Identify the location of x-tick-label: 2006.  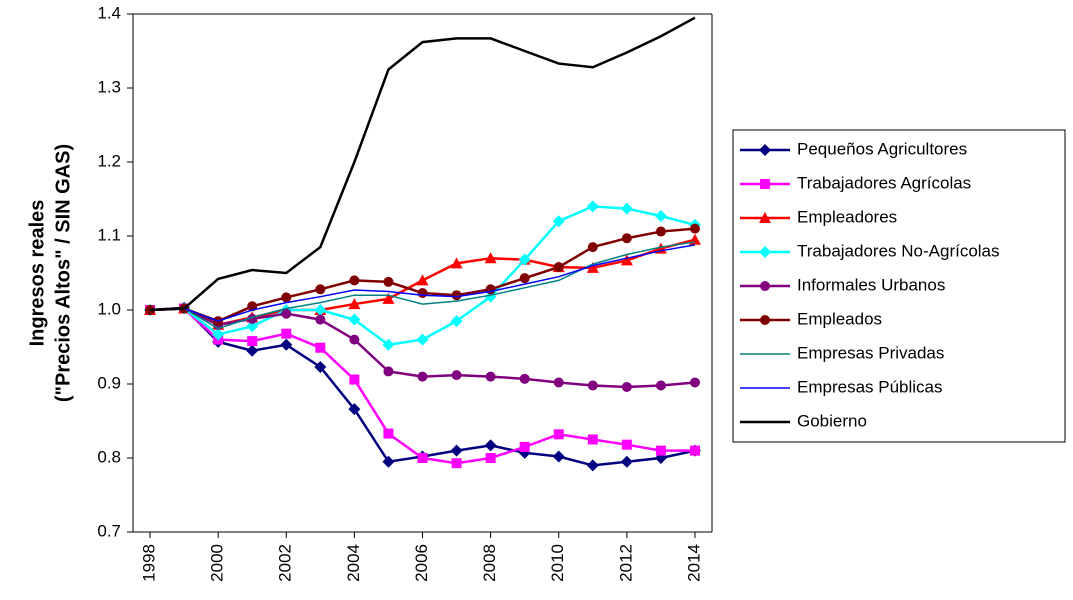
(421, 563).